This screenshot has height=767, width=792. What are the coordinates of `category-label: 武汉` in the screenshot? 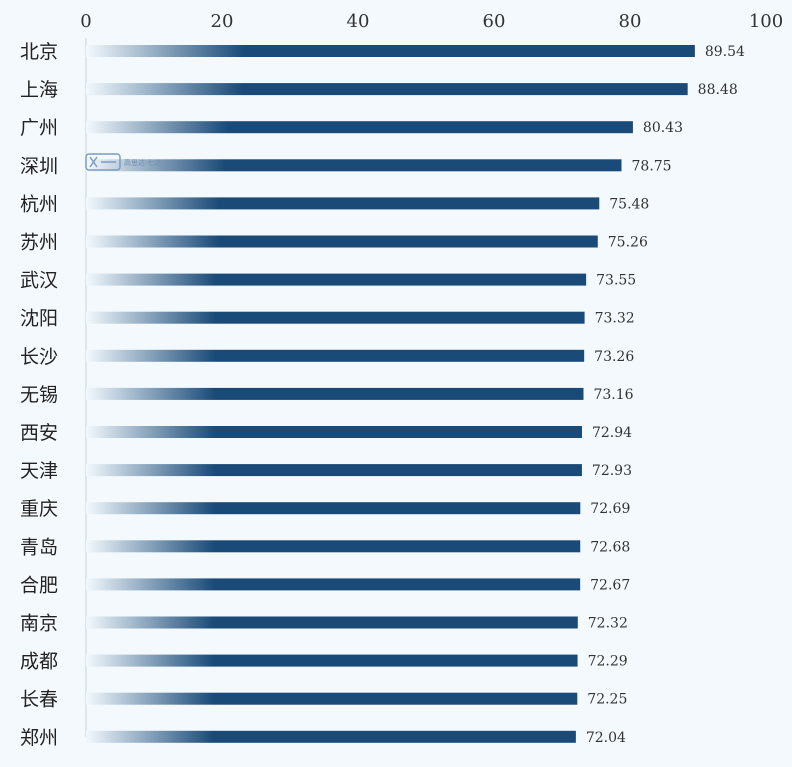 It's located at (39, 281).